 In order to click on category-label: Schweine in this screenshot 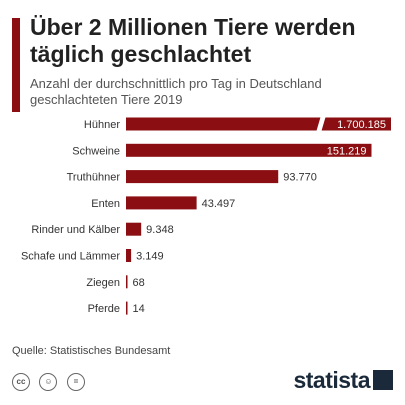, I will do `click(96, 151)`.